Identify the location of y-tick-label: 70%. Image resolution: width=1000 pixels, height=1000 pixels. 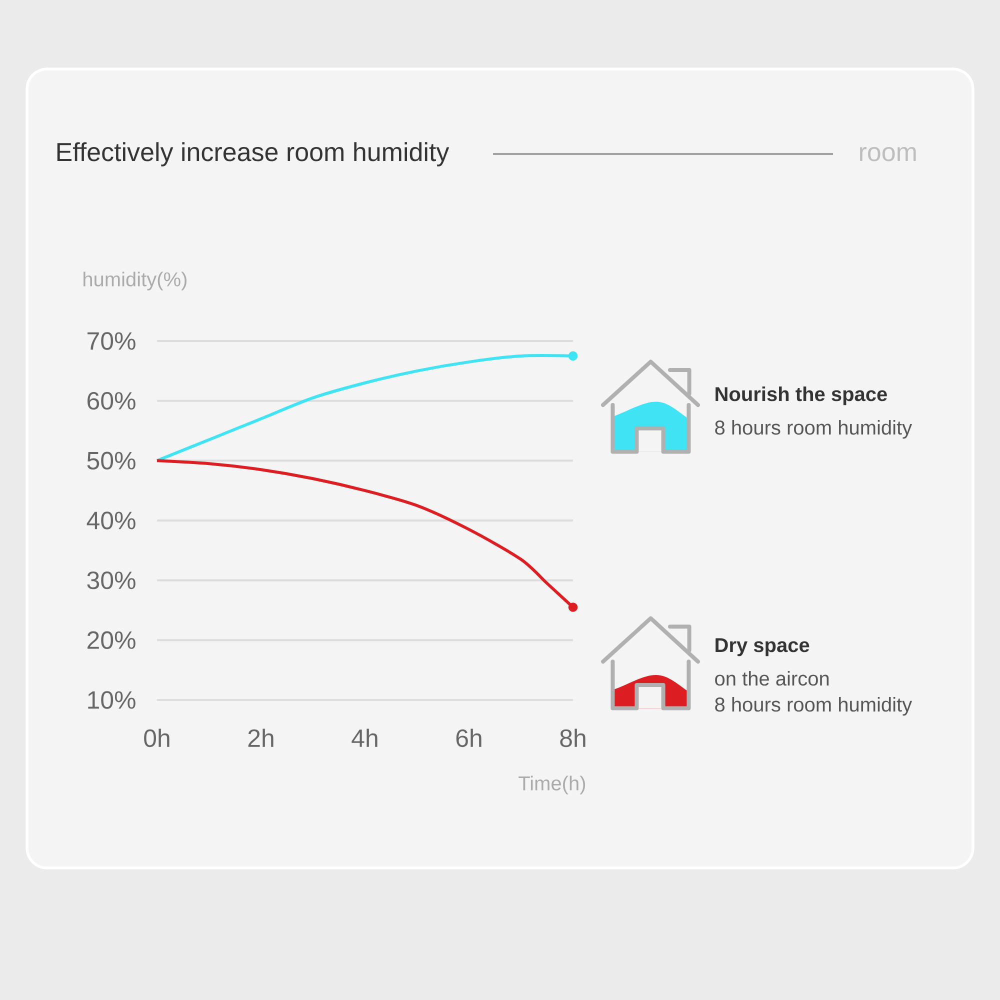
(112, 341).